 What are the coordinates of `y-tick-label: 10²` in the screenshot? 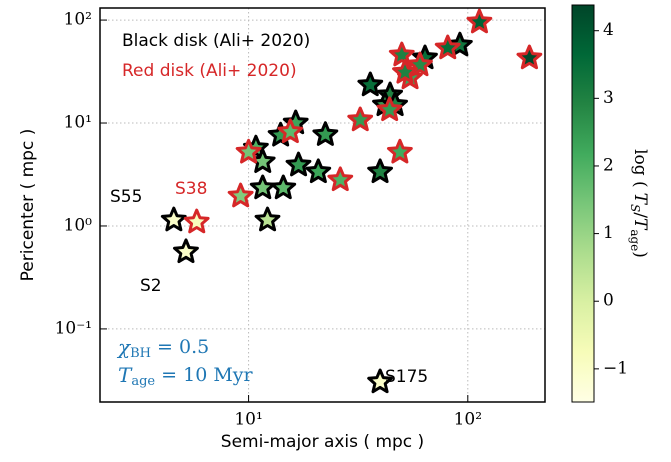 It's located at (78, 20).